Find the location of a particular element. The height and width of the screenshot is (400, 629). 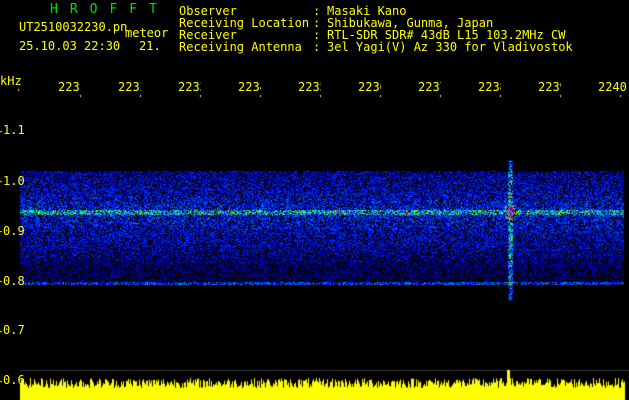

y-tick-label: 0.9 is located at coordinates (14, 231).